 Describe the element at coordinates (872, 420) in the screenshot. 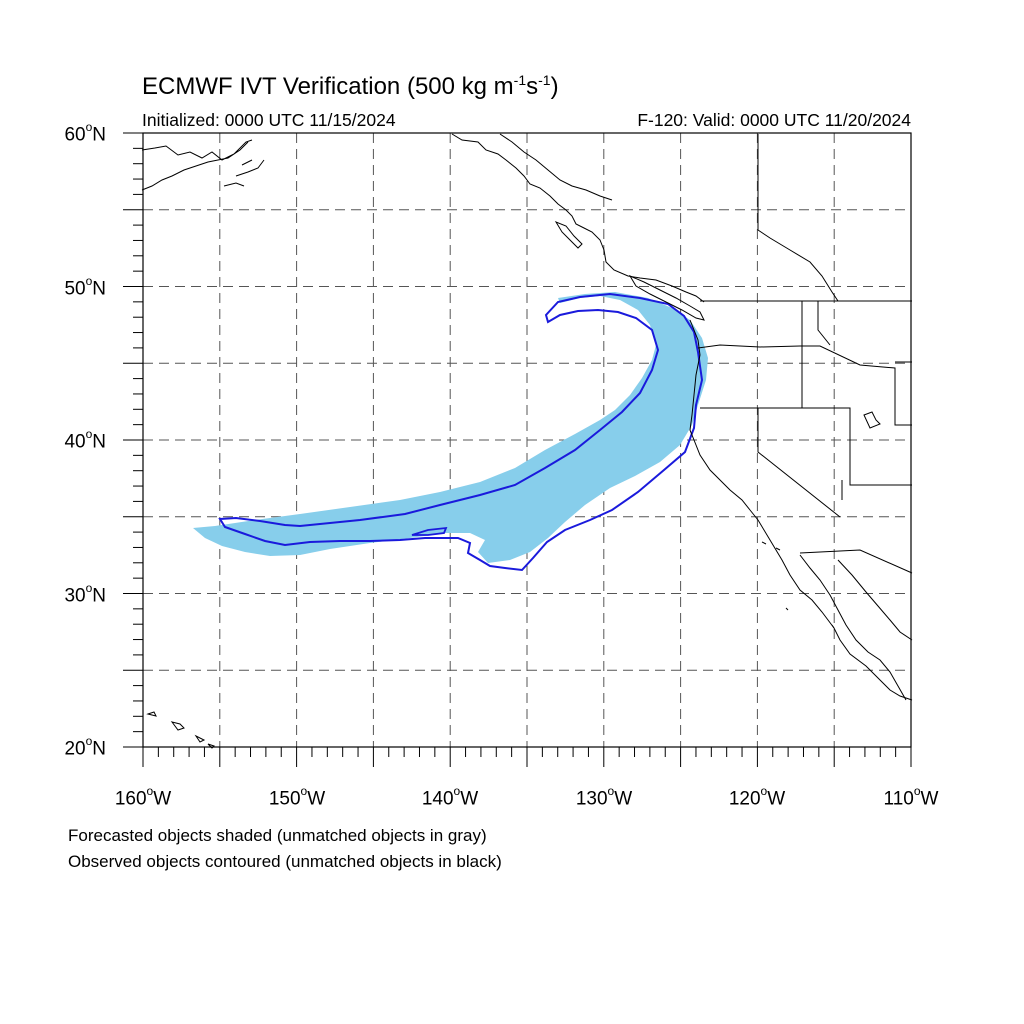

I see `great-salt-lake` at that location.